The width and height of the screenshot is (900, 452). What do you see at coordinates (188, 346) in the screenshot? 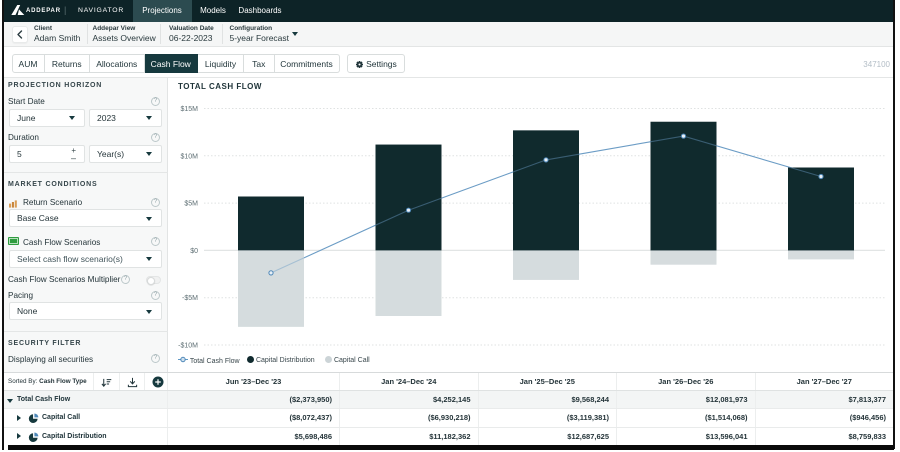
I see `svg-text: -$10M` at bounding box center [188, 346].